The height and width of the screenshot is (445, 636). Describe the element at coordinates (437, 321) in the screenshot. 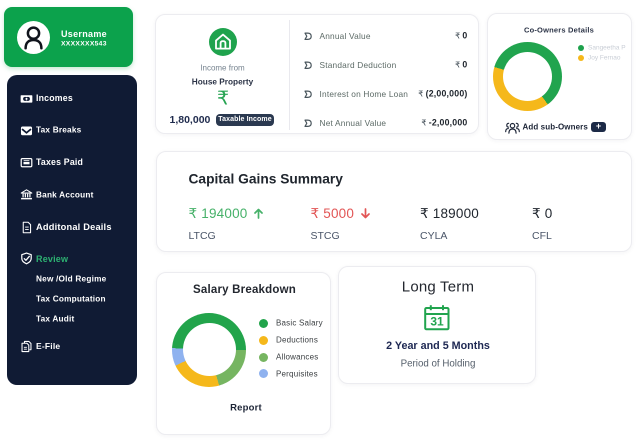

I see `svg-text: 31` at that location.